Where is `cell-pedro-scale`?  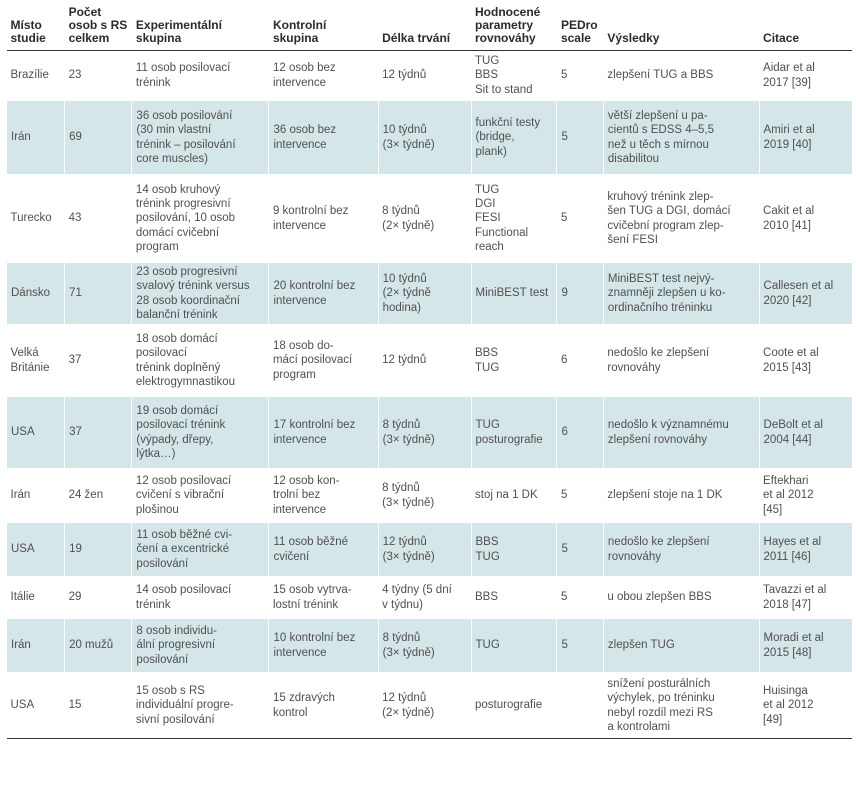
cell-pedro-scale is located at coordinates (580, 705).